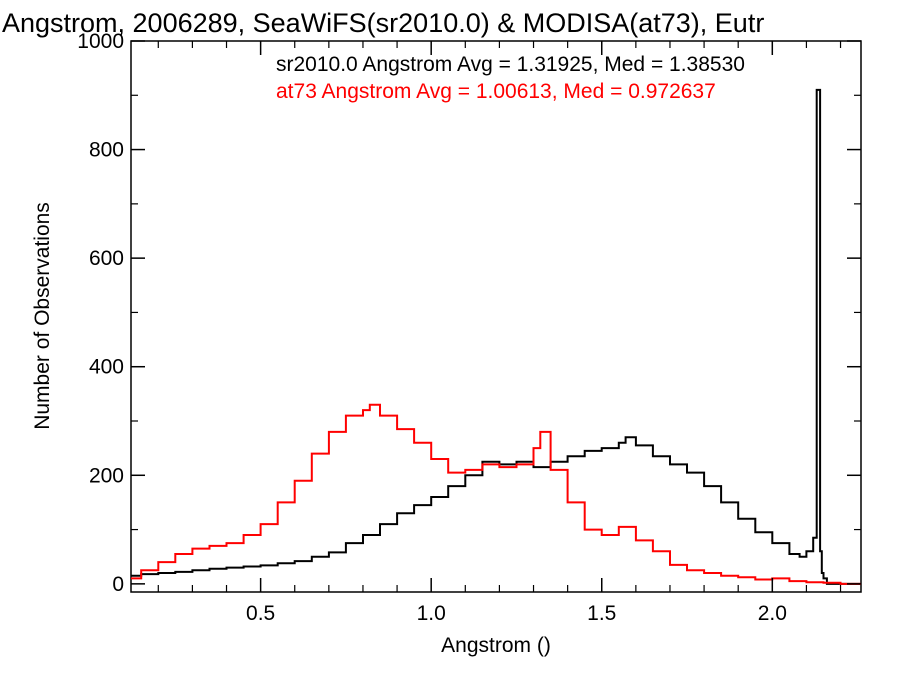 This screenshot has width=900, height=675. Describe the element at coordinates (100, 41) in the screenshot. I see `y-tick-label: 1000` at that location.